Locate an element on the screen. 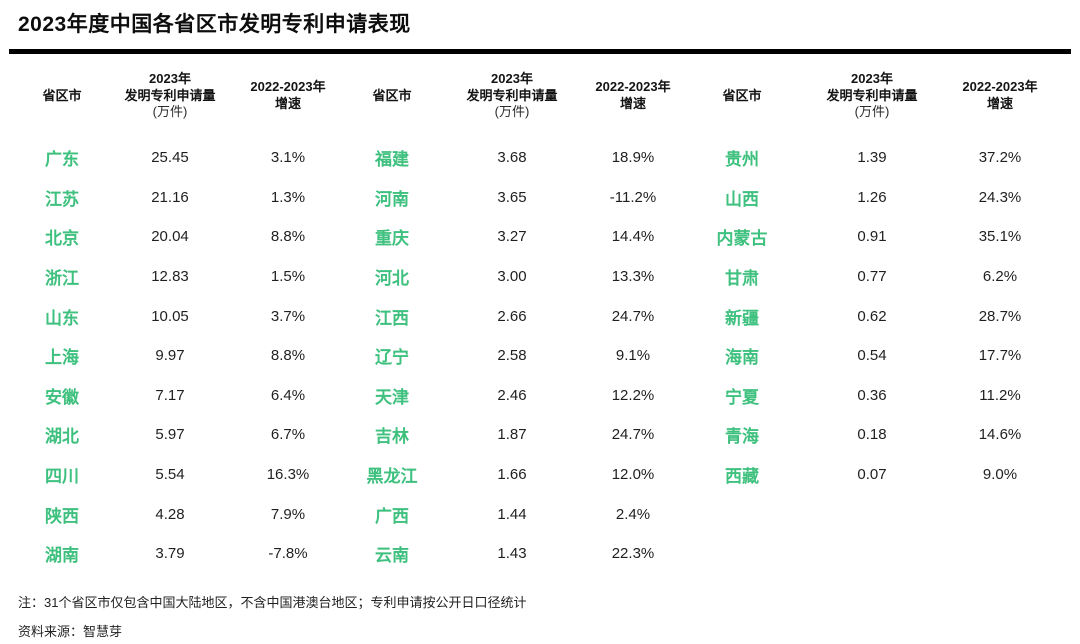 This screenshot has width=1080, height=644. growth-value: 28.7% is located at coordinates (1000, 316).